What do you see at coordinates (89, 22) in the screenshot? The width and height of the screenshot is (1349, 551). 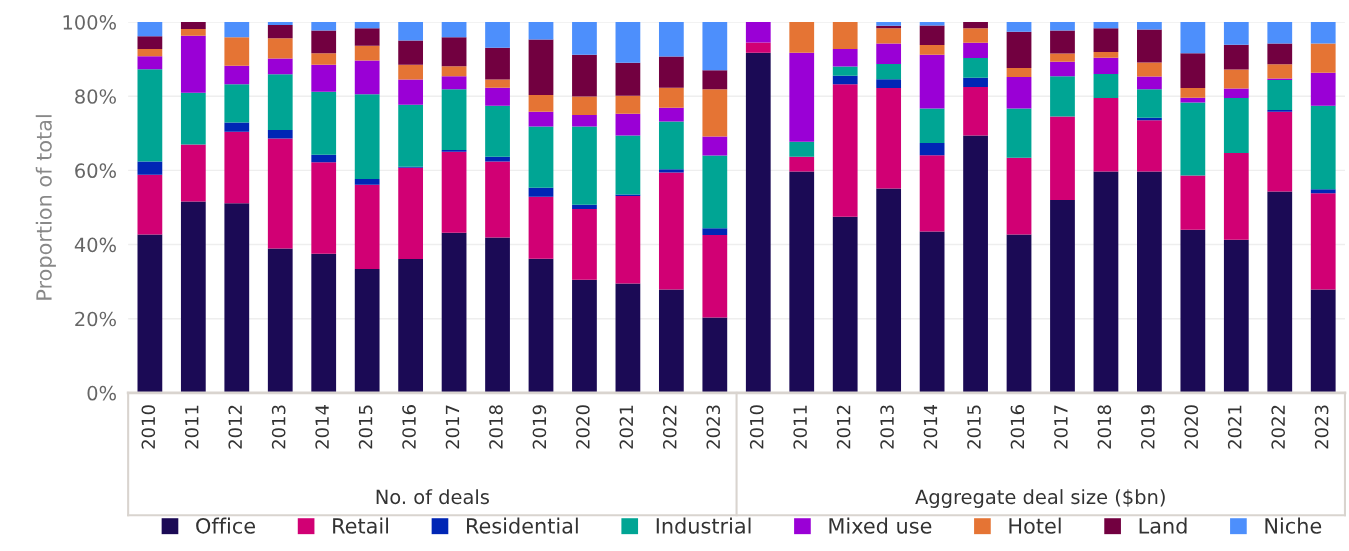 I see `y-tick-label: 100%` at bounding box center [89, 22].